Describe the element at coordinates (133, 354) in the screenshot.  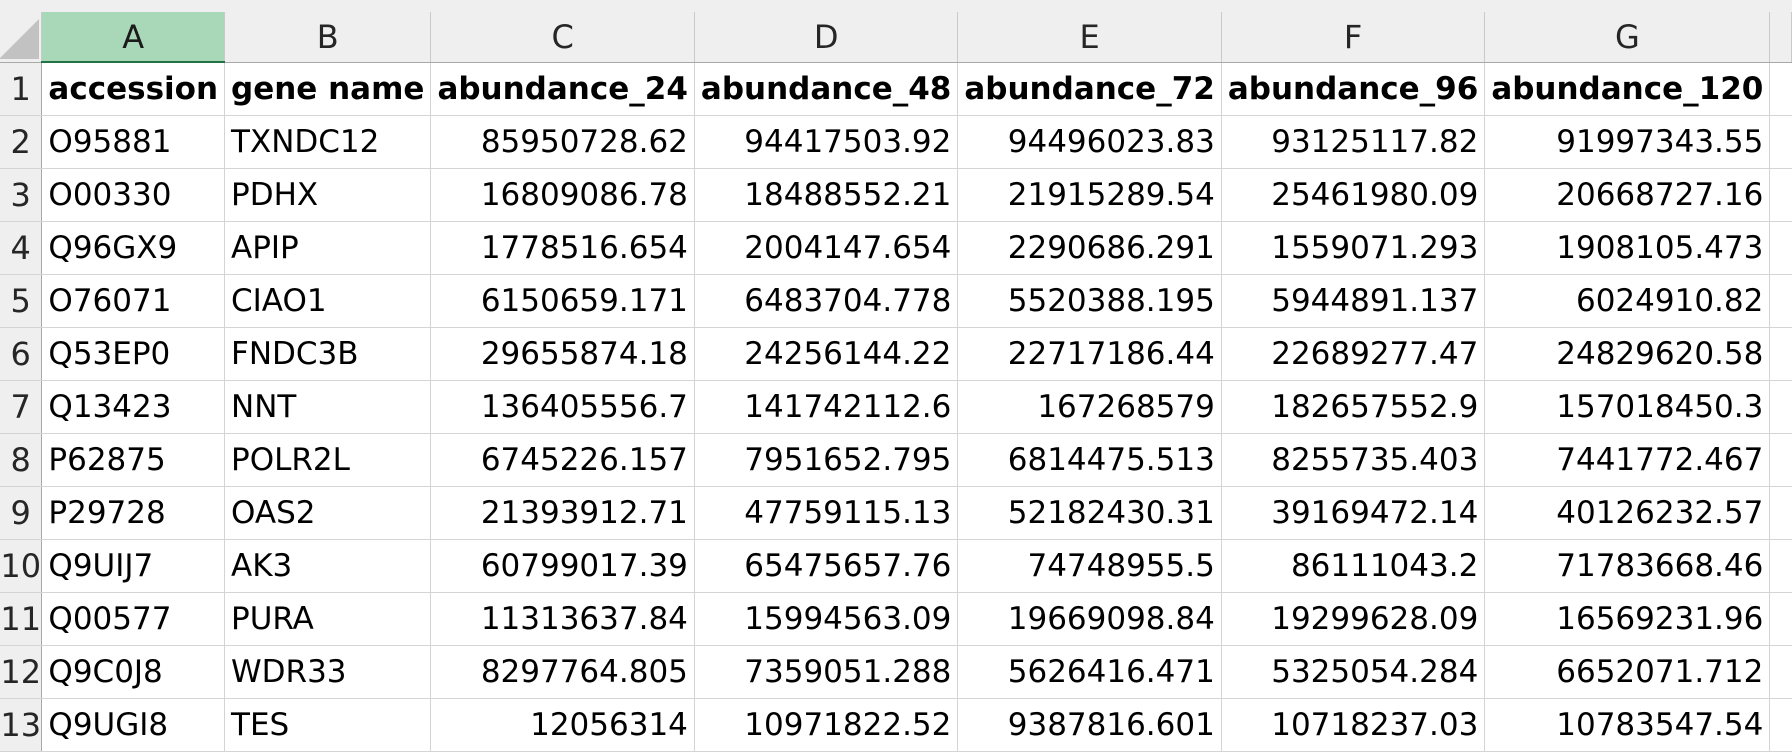
I see `cell: Q53EP0` at that location.